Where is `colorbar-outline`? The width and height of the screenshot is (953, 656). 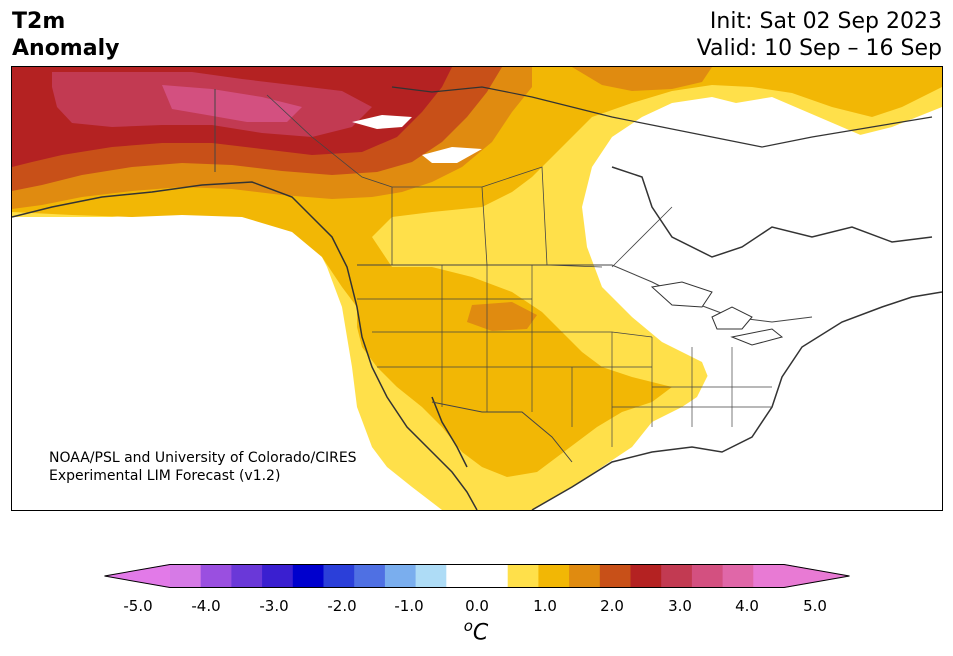
colorbar-outline is located at coordinates (477, 576).